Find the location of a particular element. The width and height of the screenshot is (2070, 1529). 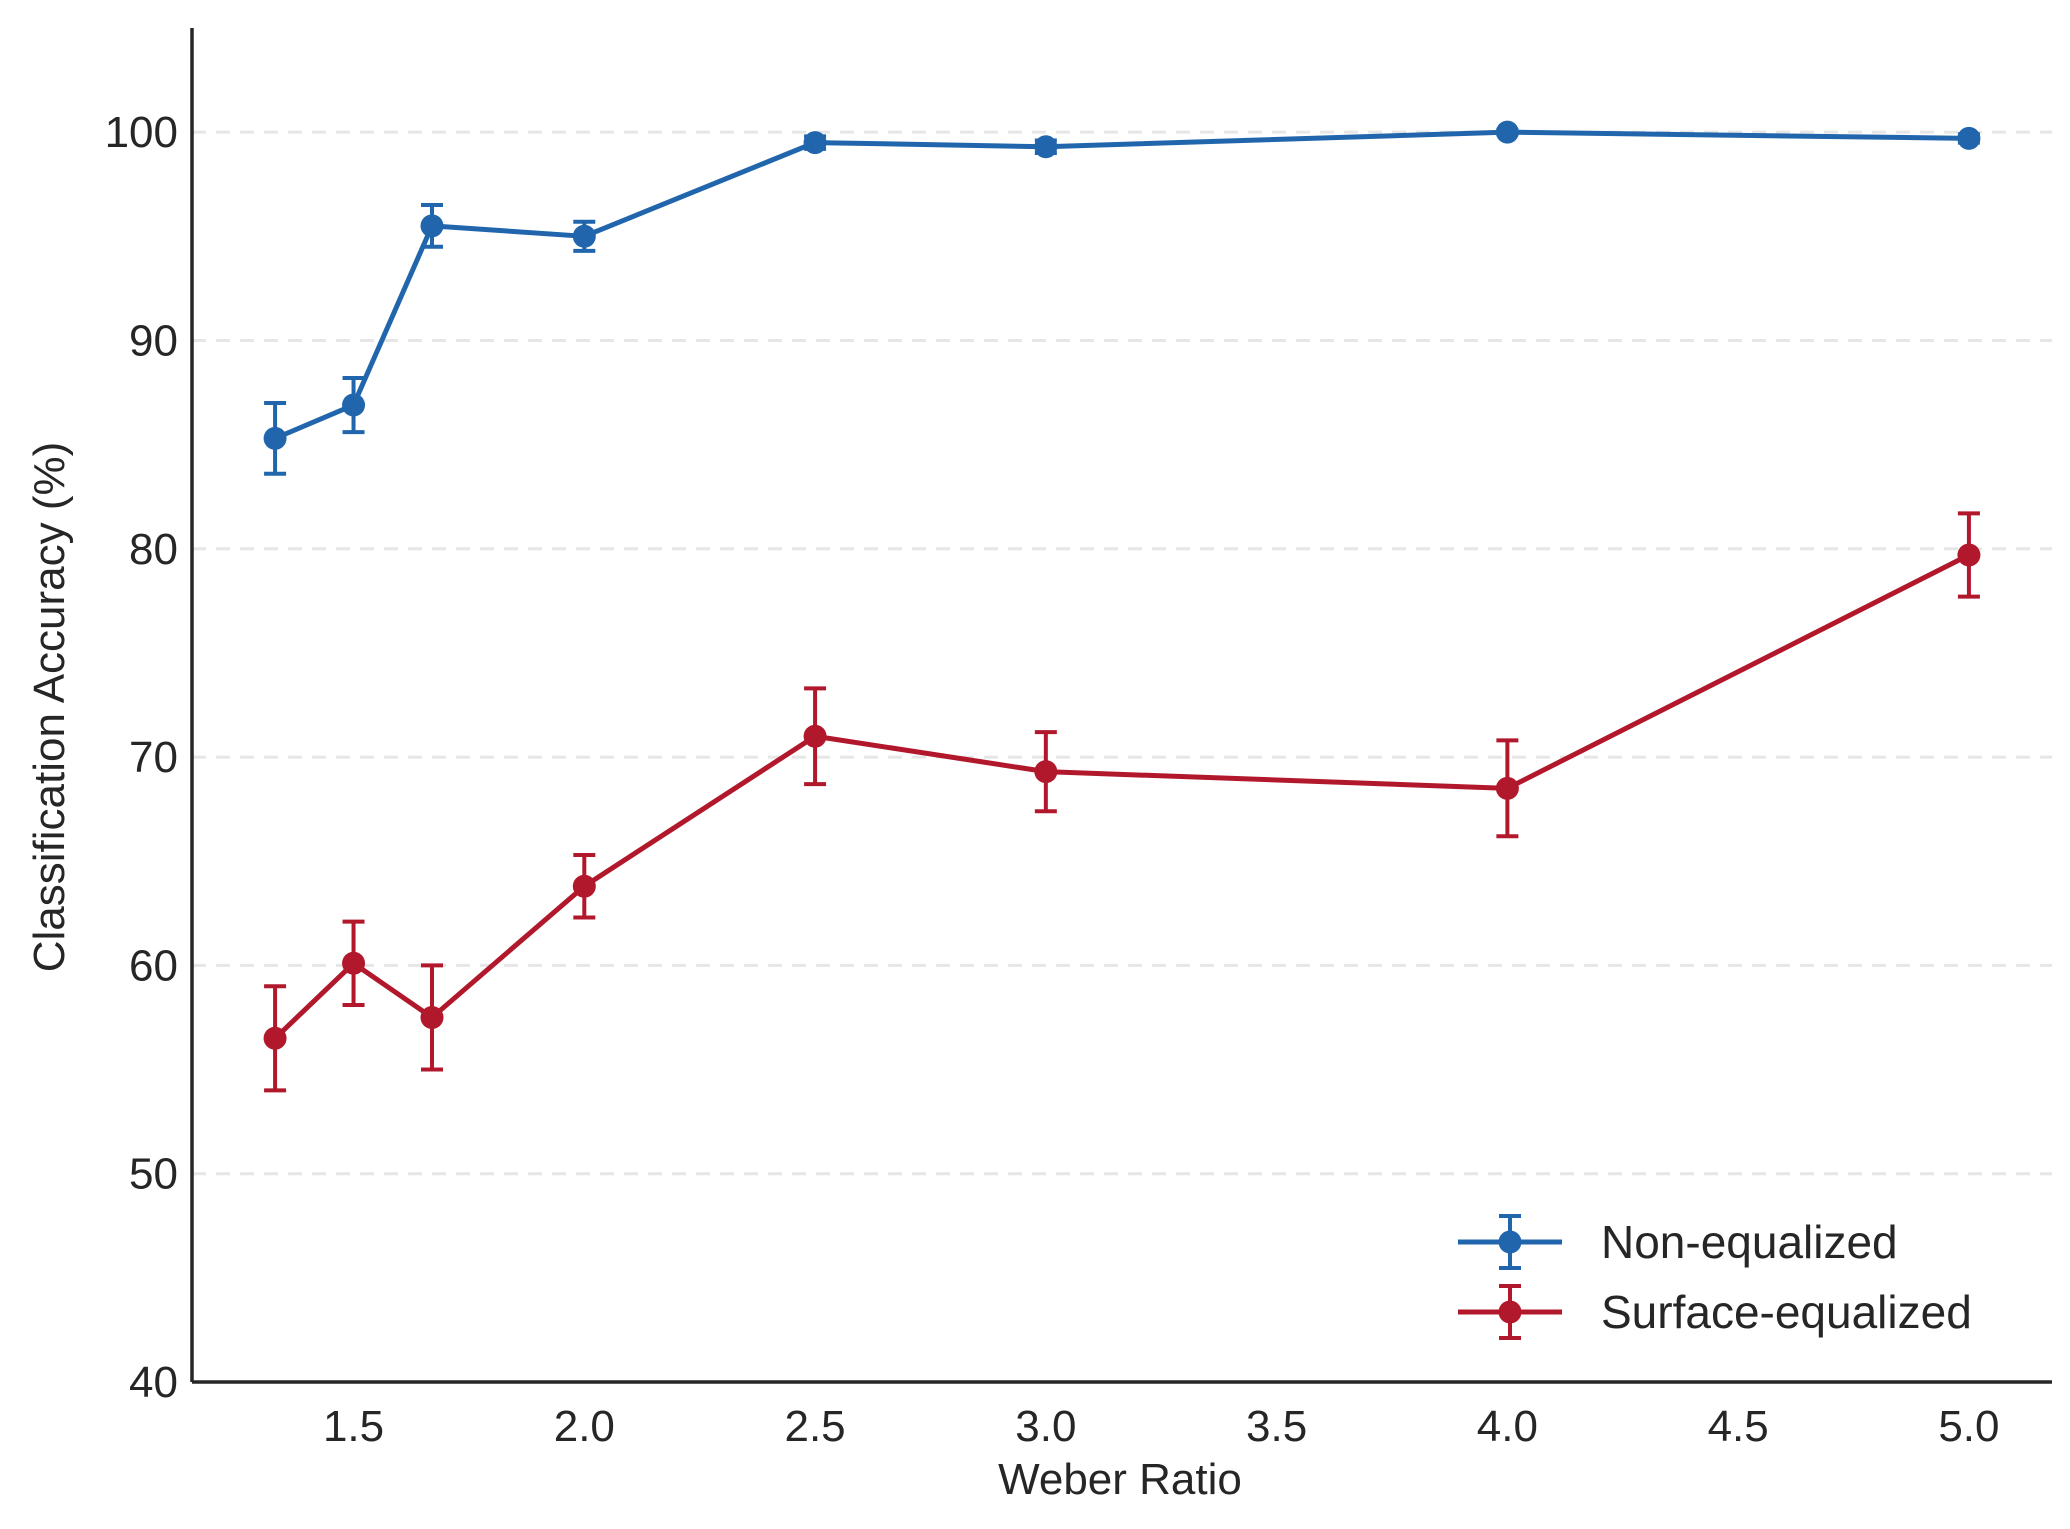

x-tick-label: 4.5 is located at coordinates (1738, 1426).